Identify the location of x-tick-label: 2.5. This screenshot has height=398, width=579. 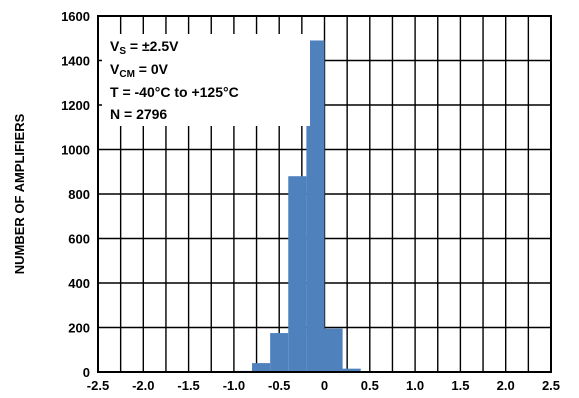
(551, 385).